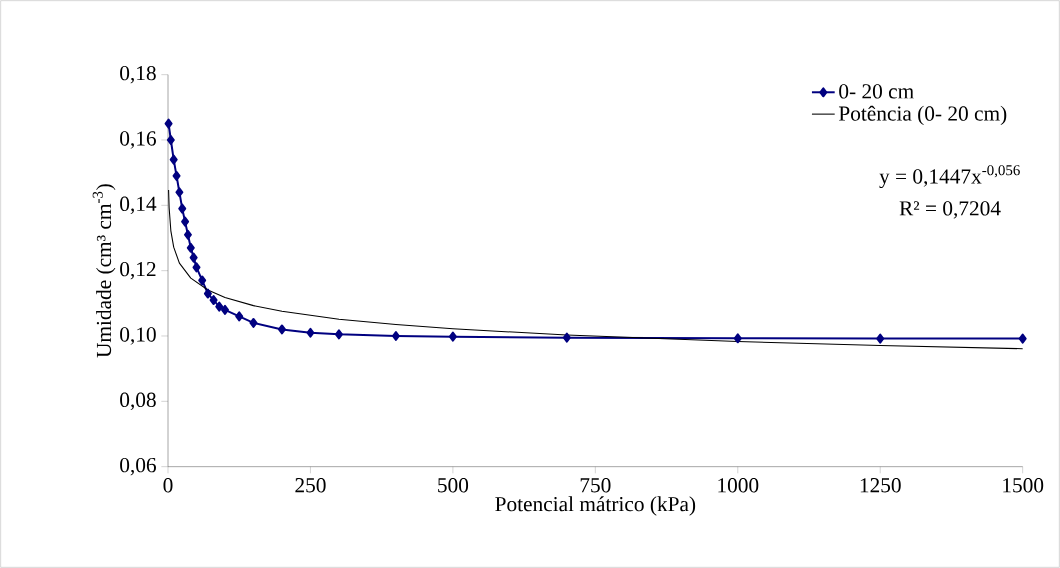 The image size is (1060, 568). What do you see at coordinates (138, 336) in the screenshot?
I see `y-tick-label: 0,10` at bounding box center [138, 336].